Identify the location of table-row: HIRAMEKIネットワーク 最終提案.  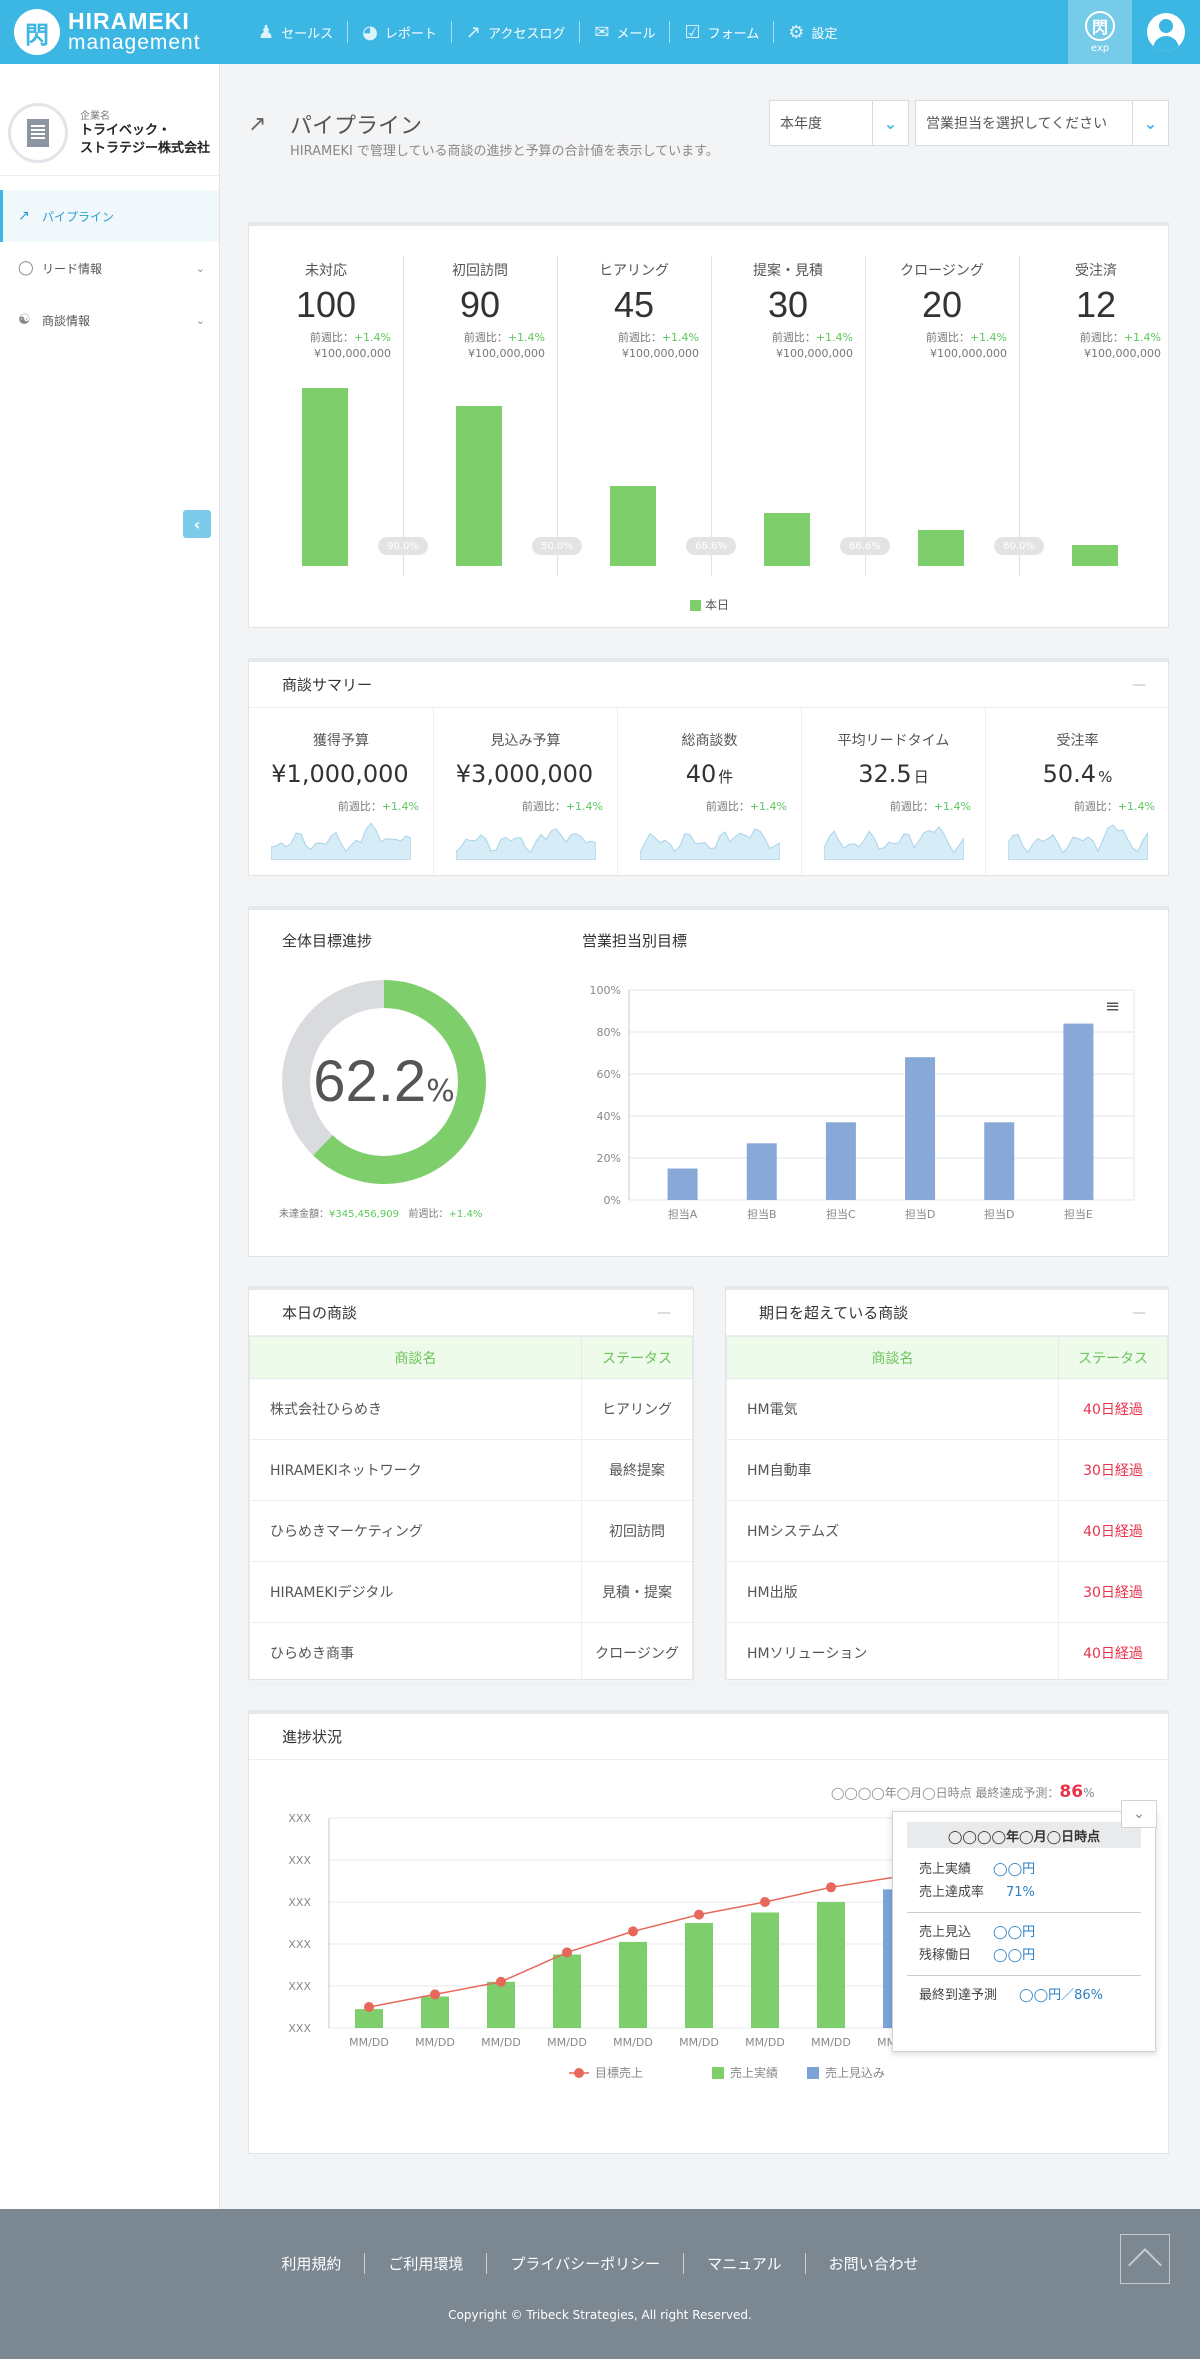
(471, 1470).